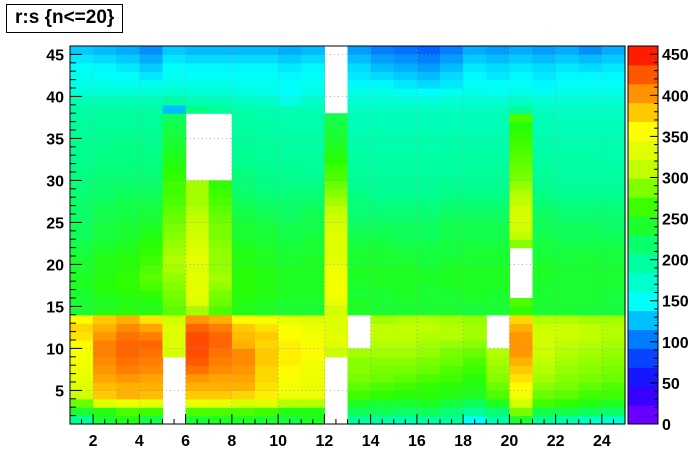  I want to click on color-palette, so click(643, 235).